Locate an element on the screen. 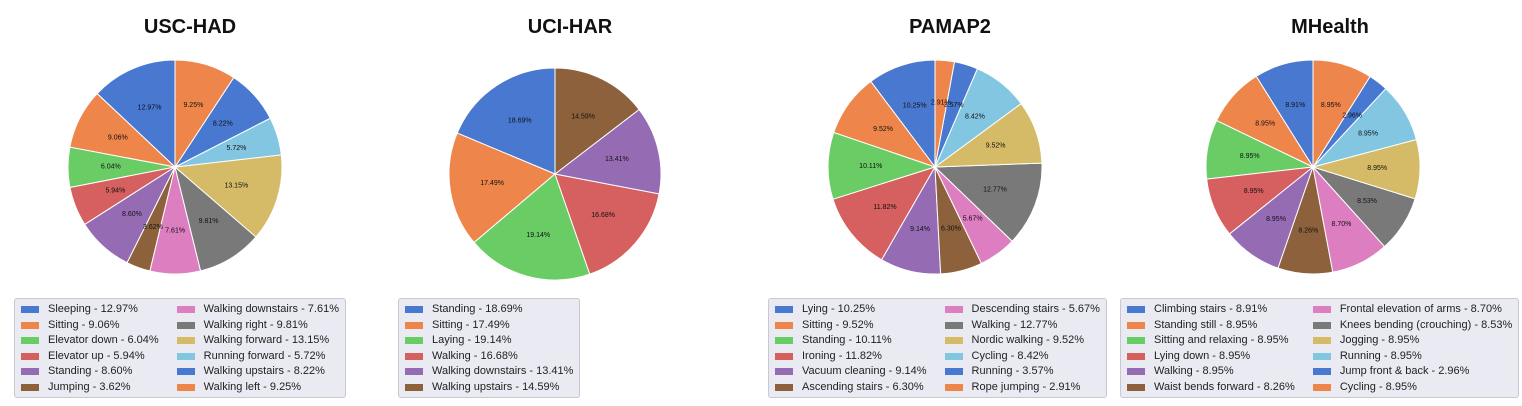 Image resolution: width=1522 pixels, height=406 pixels. legend-entry: Cycling - 8.42% is located at coordinates (1022, 357).